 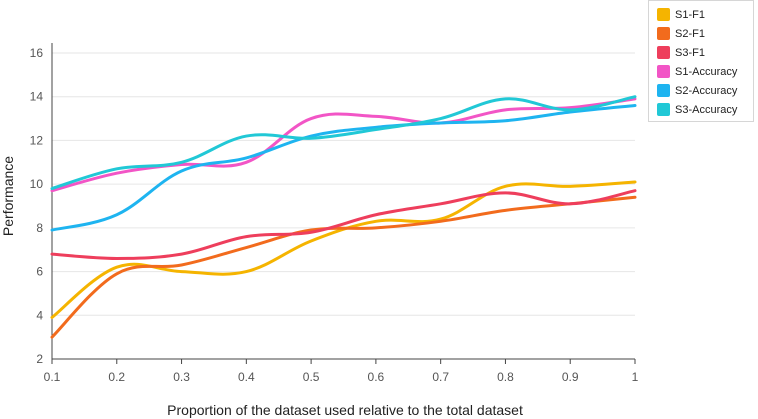 I want to click on legend-label: S1-Accuracy, so click(x=706, y=71).